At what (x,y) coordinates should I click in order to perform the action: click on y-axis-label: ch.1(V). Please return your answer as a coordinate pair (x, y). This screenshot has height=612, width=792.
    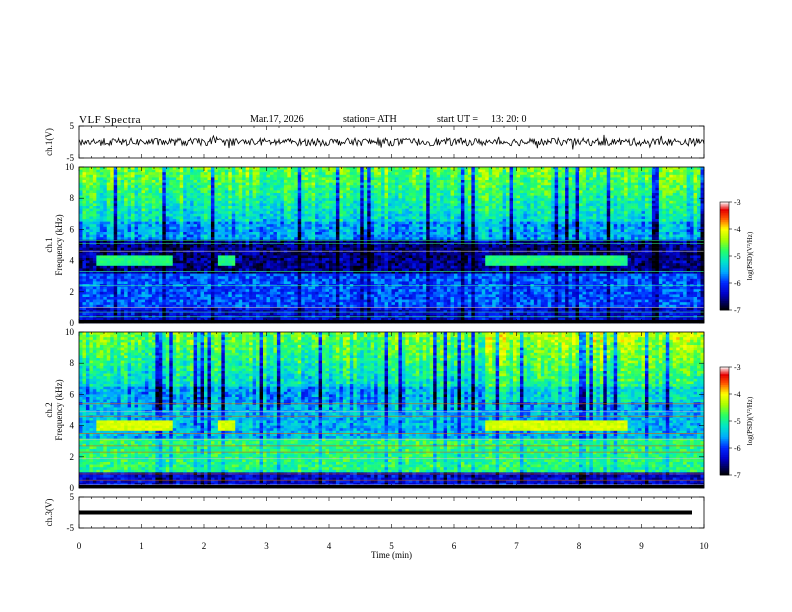
    Looking at the image, I should click on (49, 142).